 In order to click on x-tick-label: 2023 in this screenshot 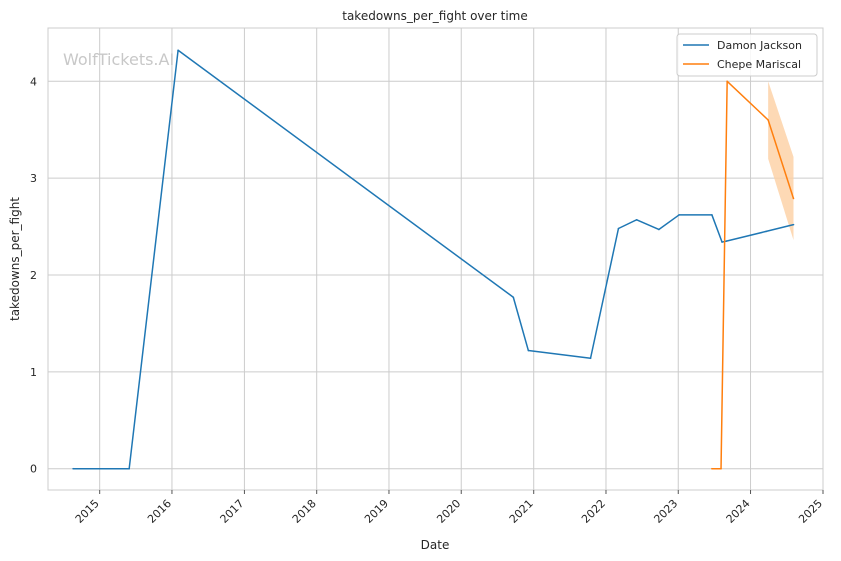, I will do `click(665, 511)`.